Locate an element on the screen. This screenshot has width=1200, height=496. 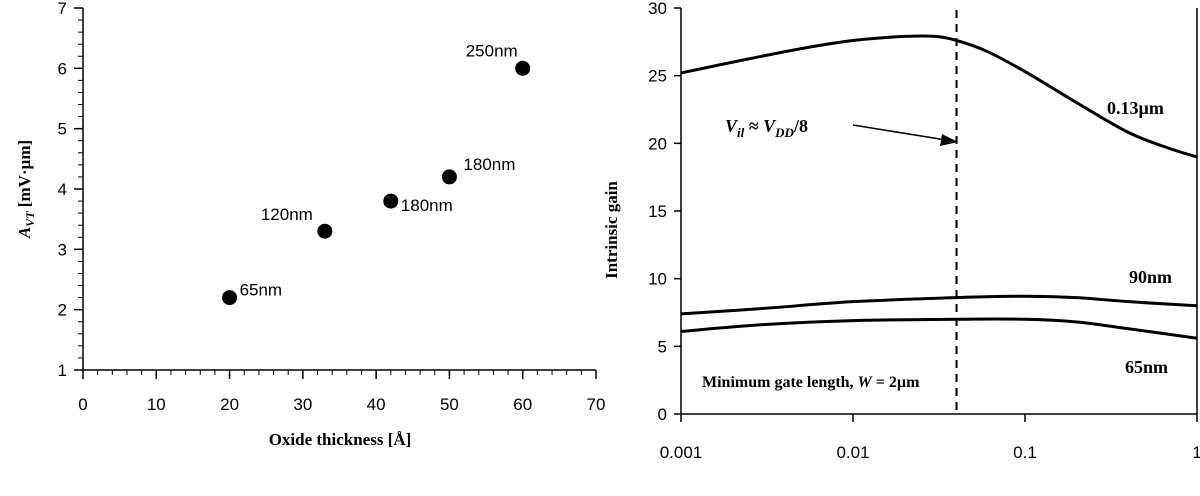
left-x-axis-label: Oxide thickness [Å] is located at coordinates (340, 439).